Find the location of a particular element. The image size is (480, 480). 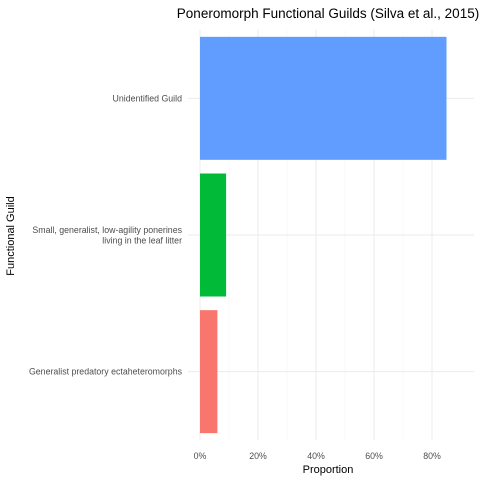

x-tick-label: 0% is located at coordinates (200, 456).